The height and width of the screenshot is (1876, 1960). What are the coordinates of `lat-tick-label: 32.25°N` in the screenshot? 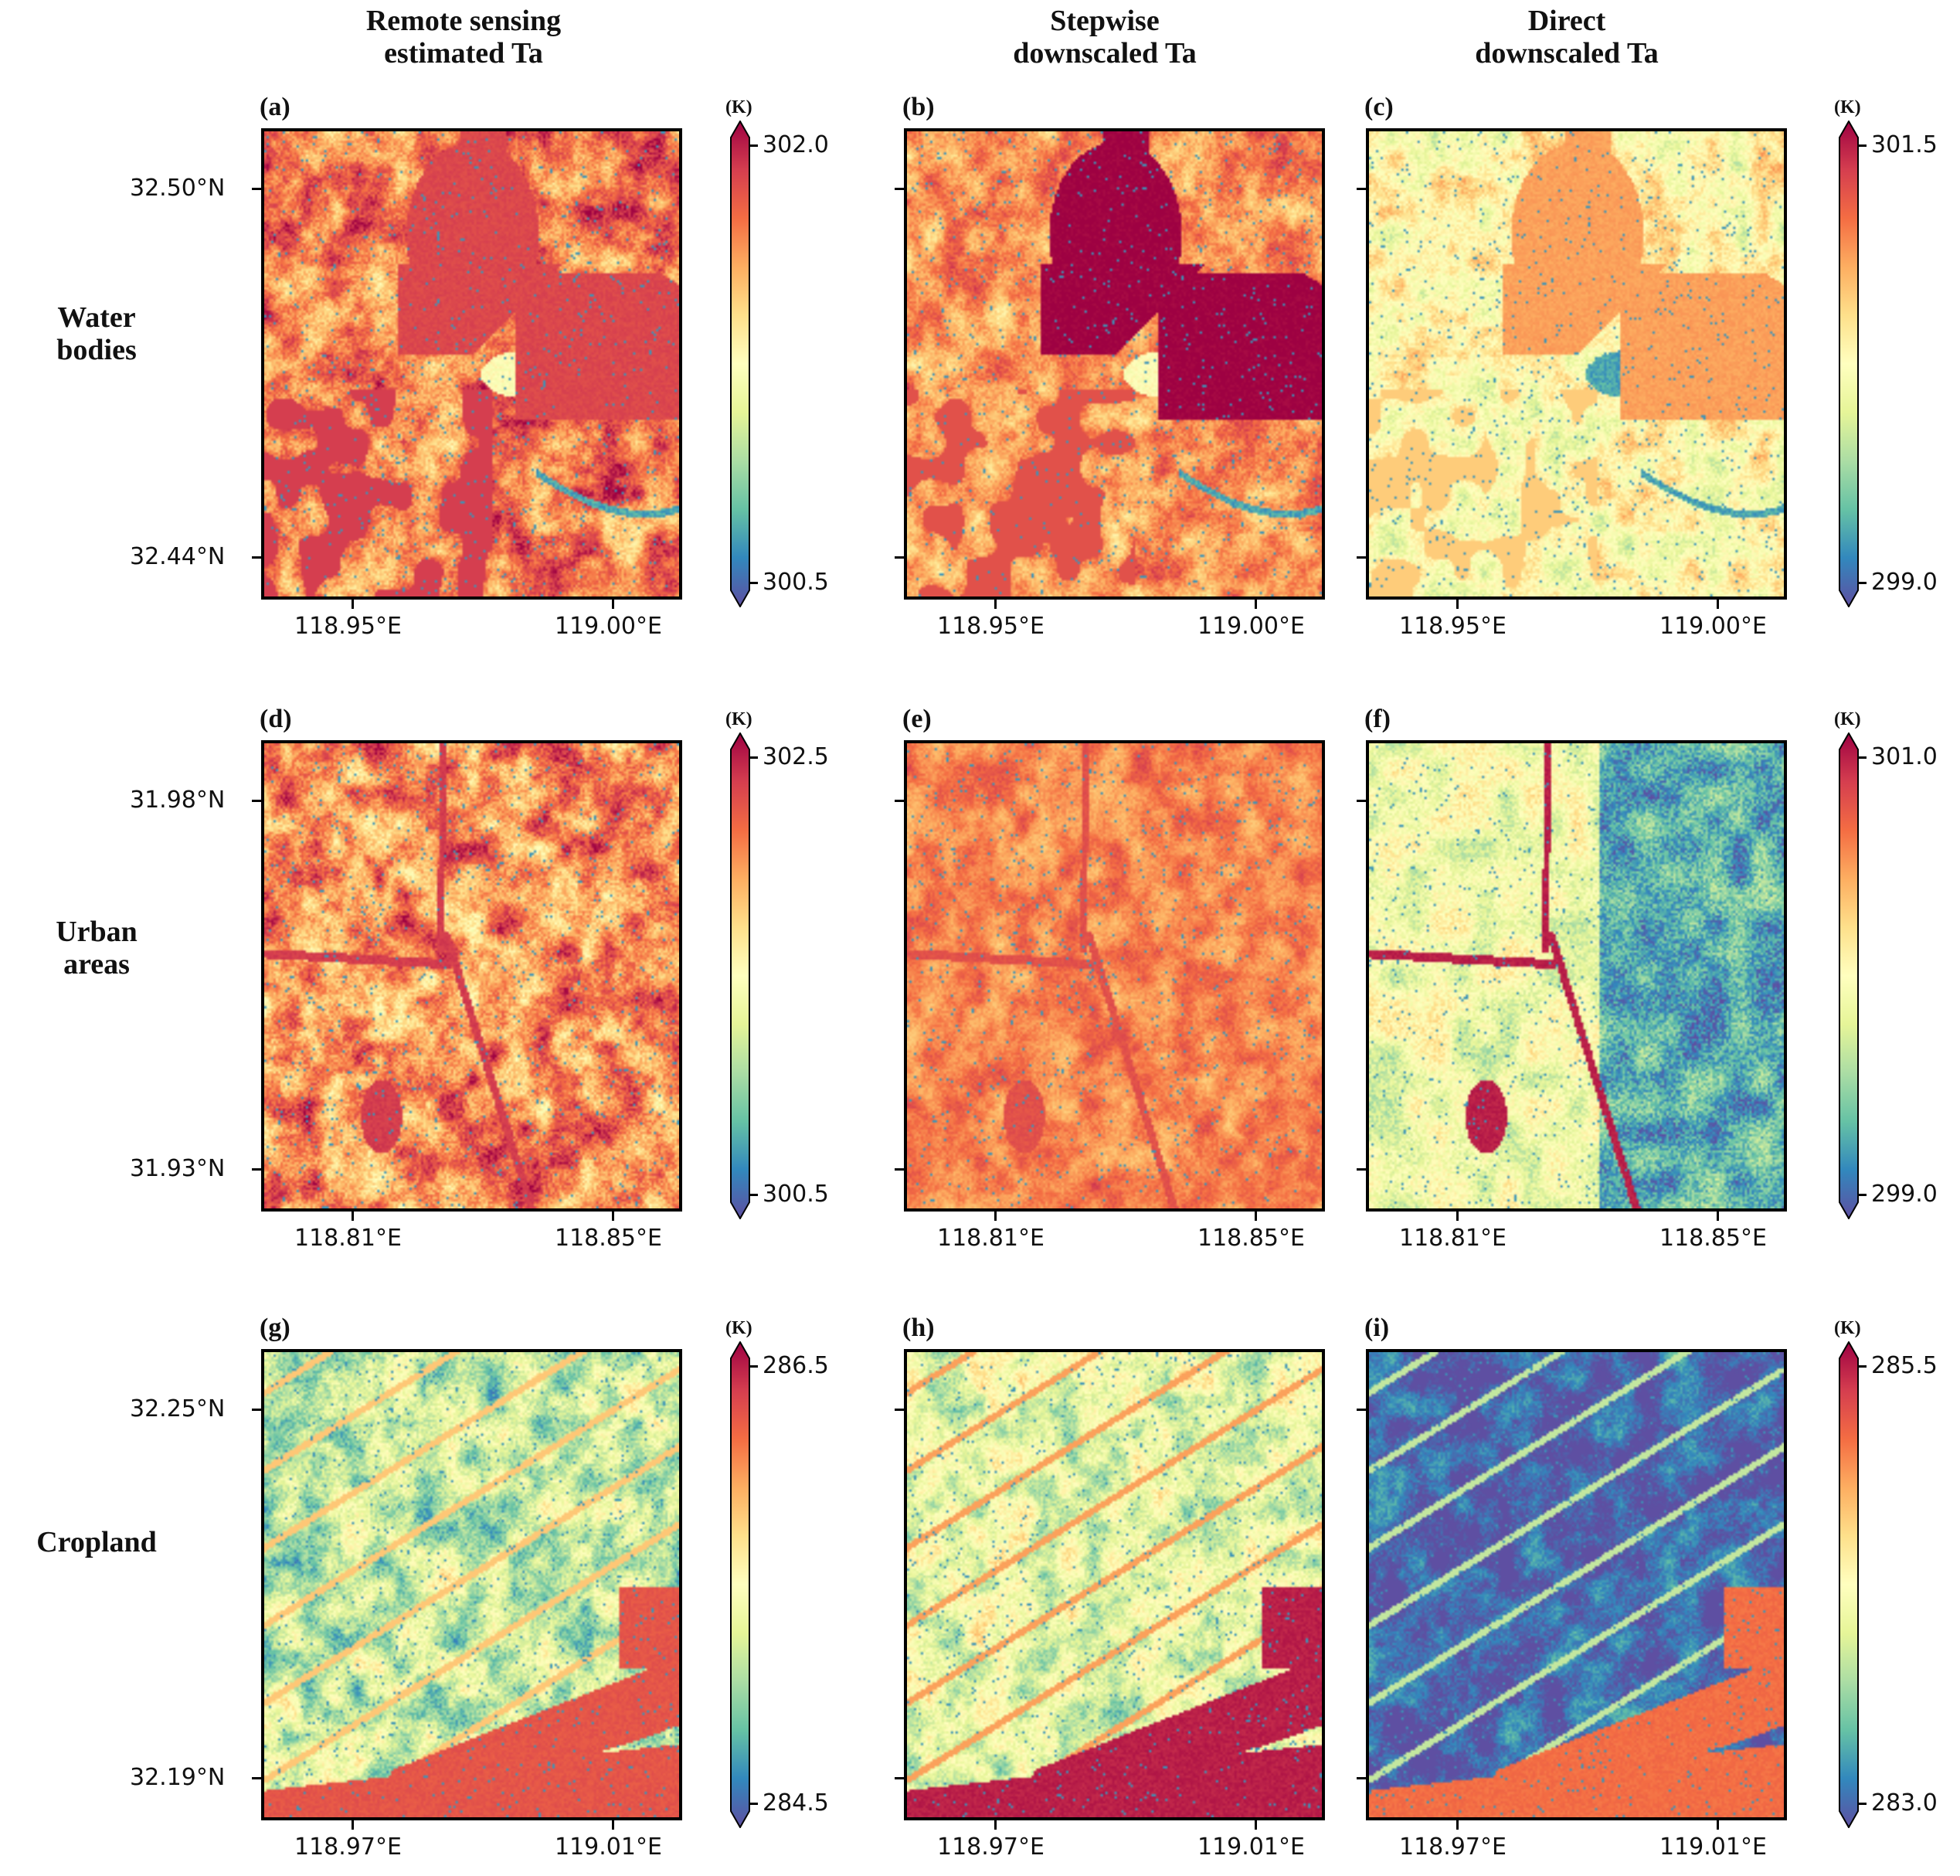 It's located at (178, 1409).